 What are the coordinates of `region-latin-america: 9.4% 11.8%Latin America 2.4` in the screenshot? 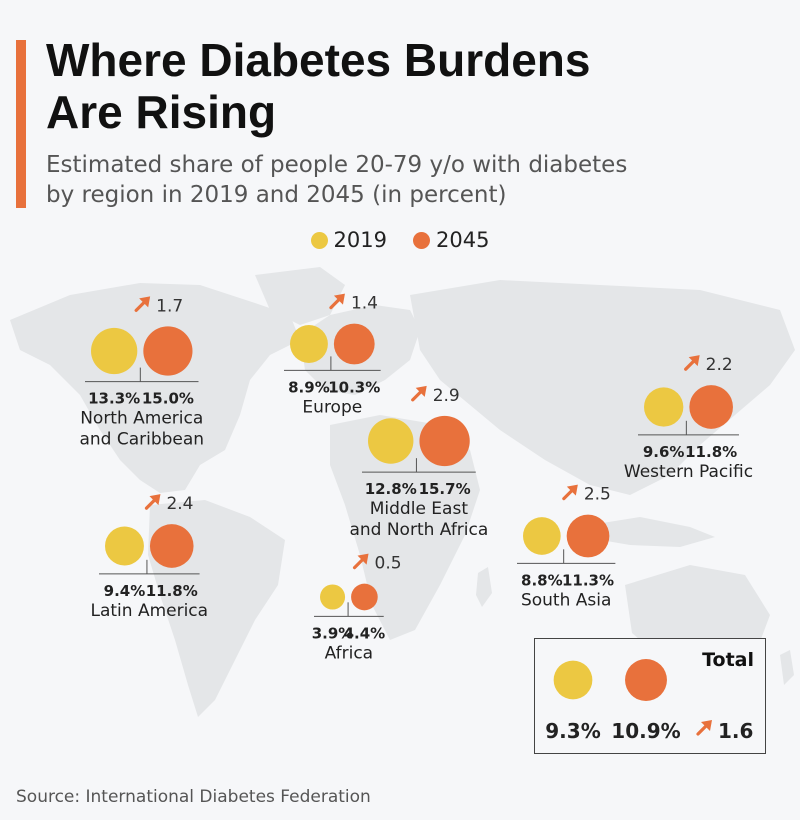 It's located at (149, 557).